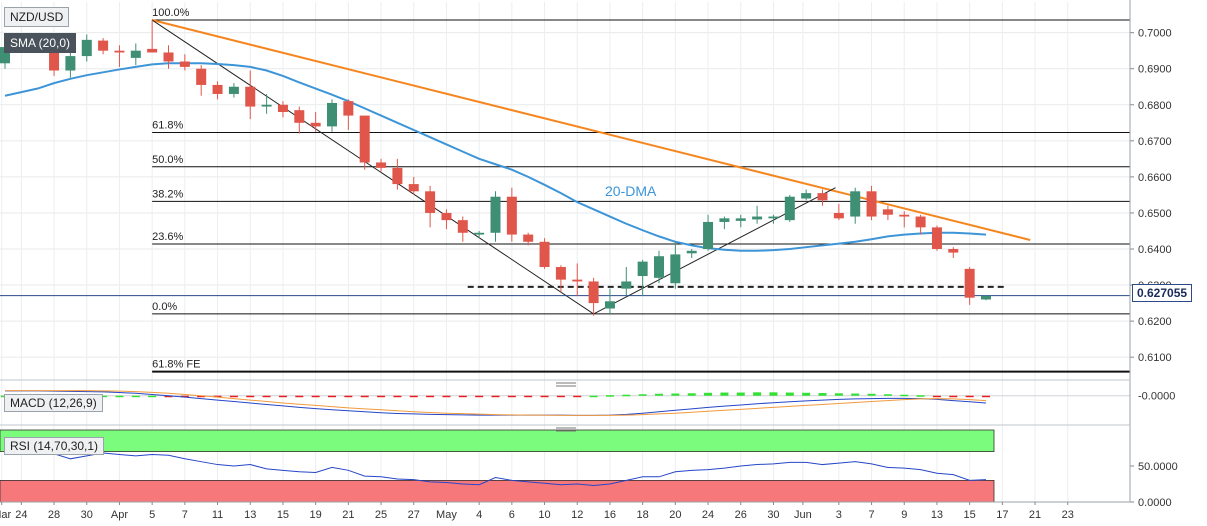 The image size is (1207, 526). What do you see at coordinates (631, 191) in the screenshot?
I see `sma-annotation: 20-DMA` at bounding box center [631, 191].